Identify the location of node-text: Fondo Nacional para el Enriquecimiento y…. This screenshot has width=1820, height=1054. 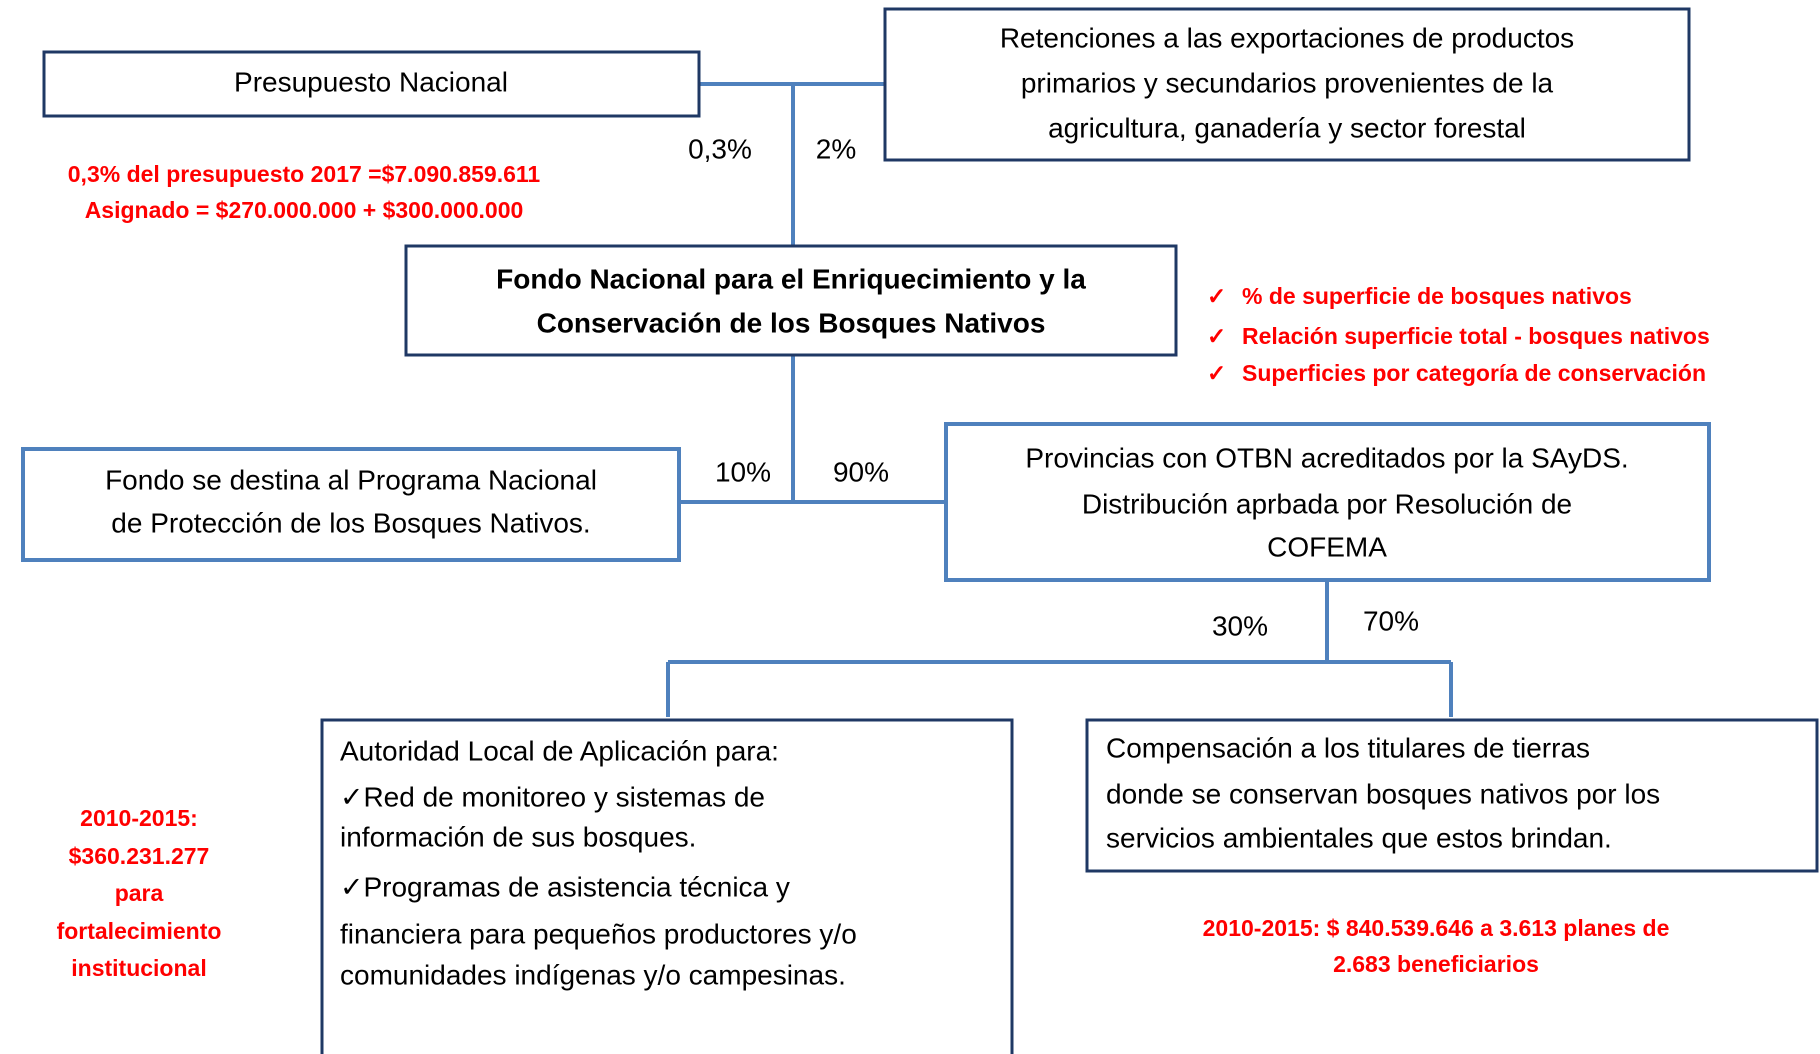
(791, 278).